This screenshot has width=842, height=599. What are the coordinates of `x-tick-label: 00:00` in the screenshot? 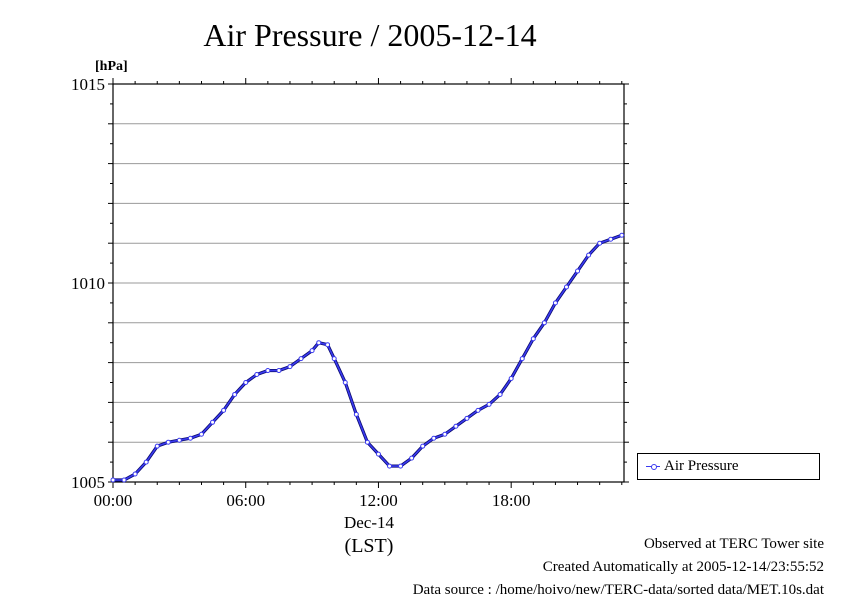 It's located at (113, 500).